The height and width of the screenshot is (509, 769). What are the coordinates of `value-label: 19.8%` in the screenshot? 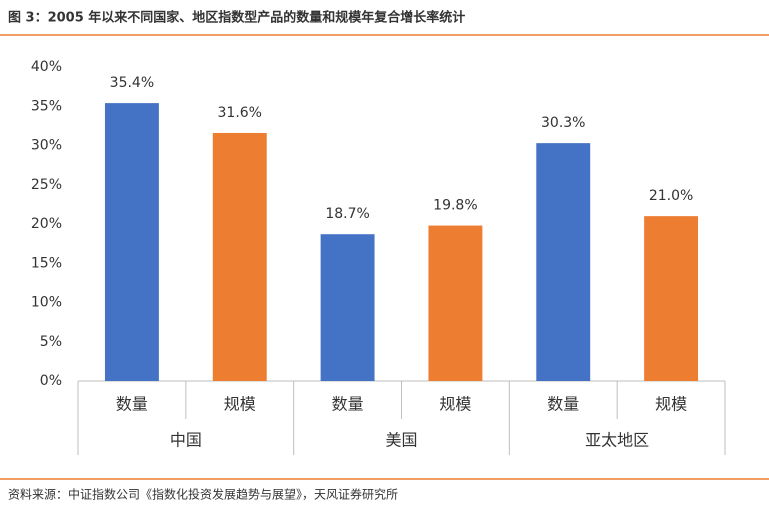 It's located at (455, 206).